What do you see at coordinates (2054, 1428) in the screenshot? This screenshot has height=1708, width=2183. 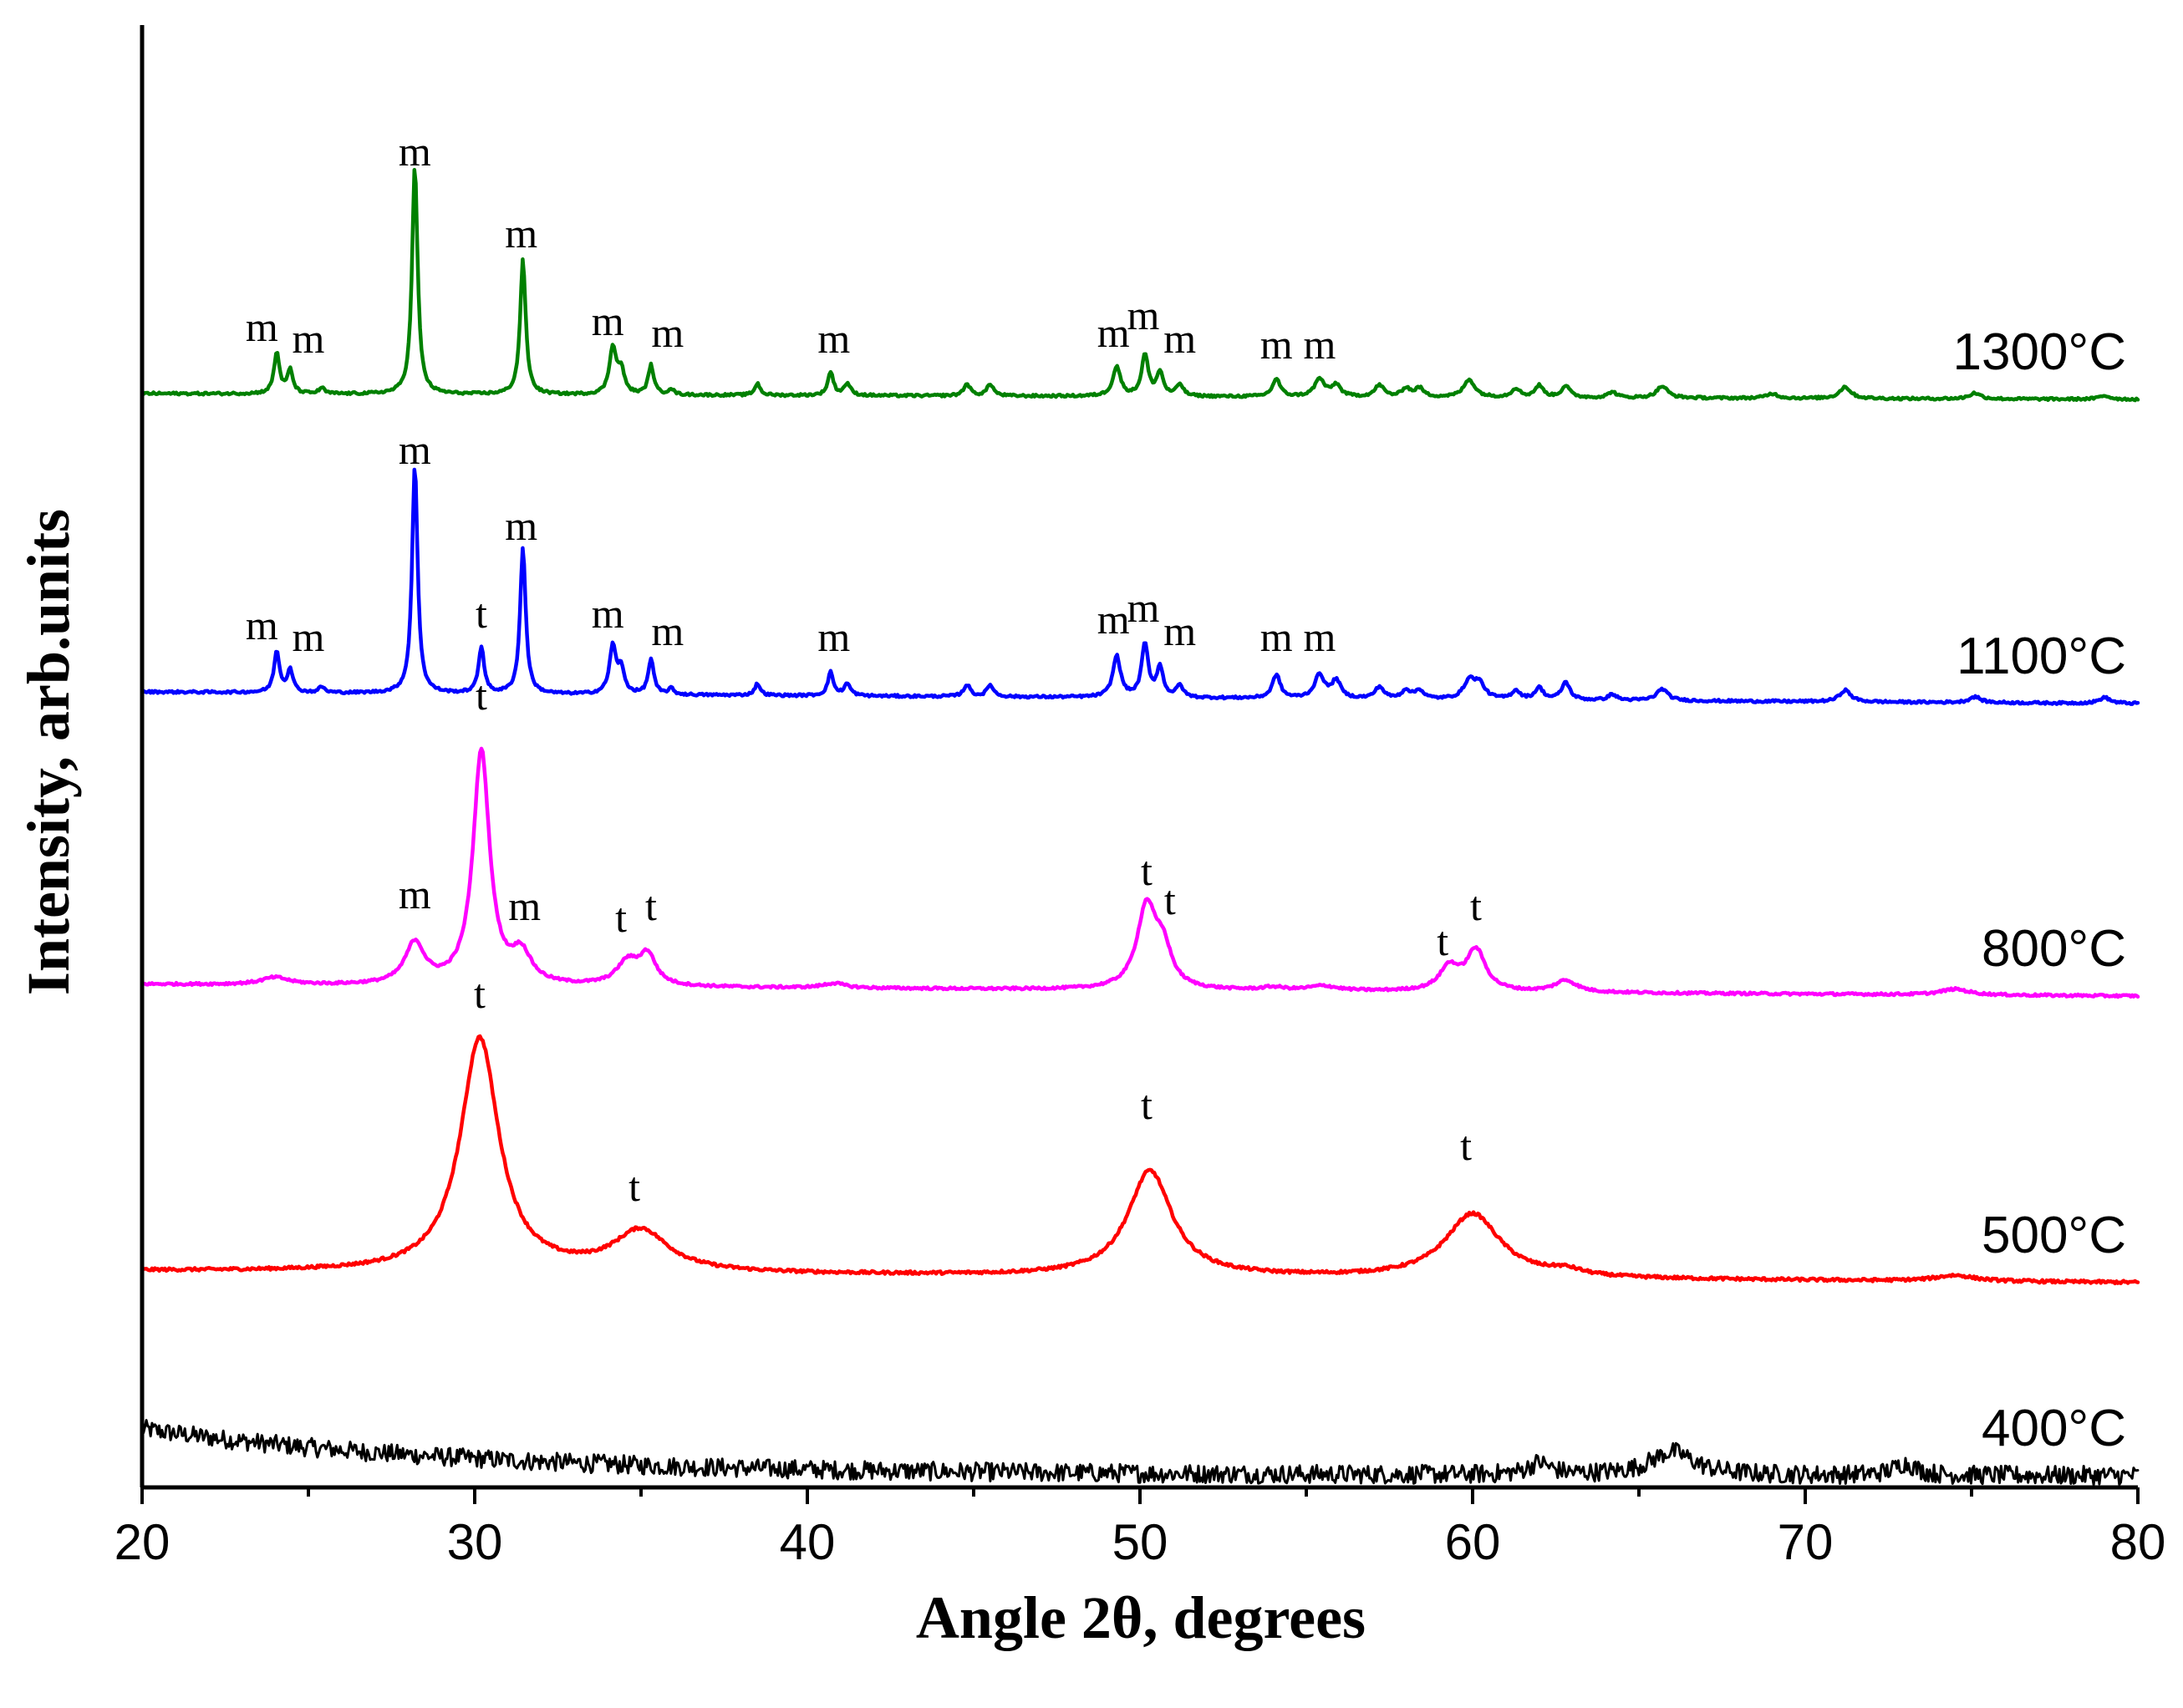 I see `series-label: 400°C` at bounding box center [2054, 1428].